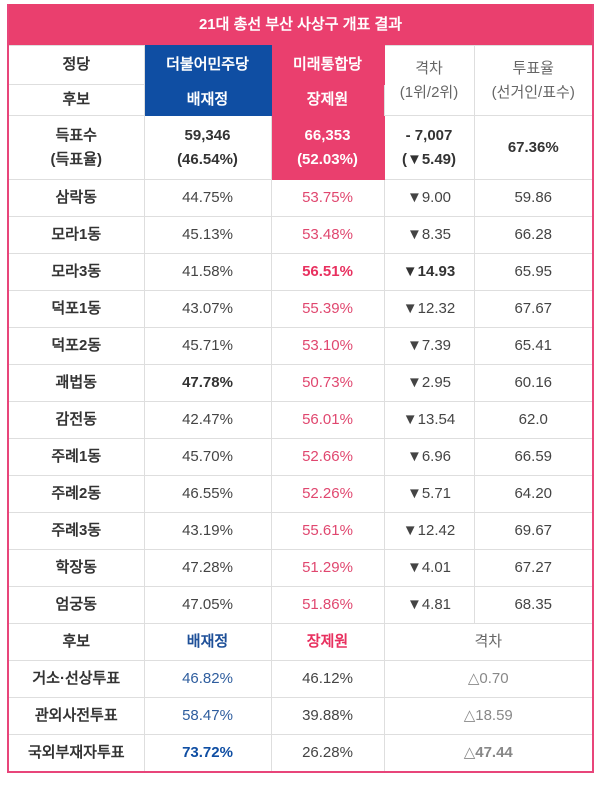  What do you see at coordinates (532, 494) in the screenshot?
I see `turnout-value: 64.20` at bounding box center [532, 494].